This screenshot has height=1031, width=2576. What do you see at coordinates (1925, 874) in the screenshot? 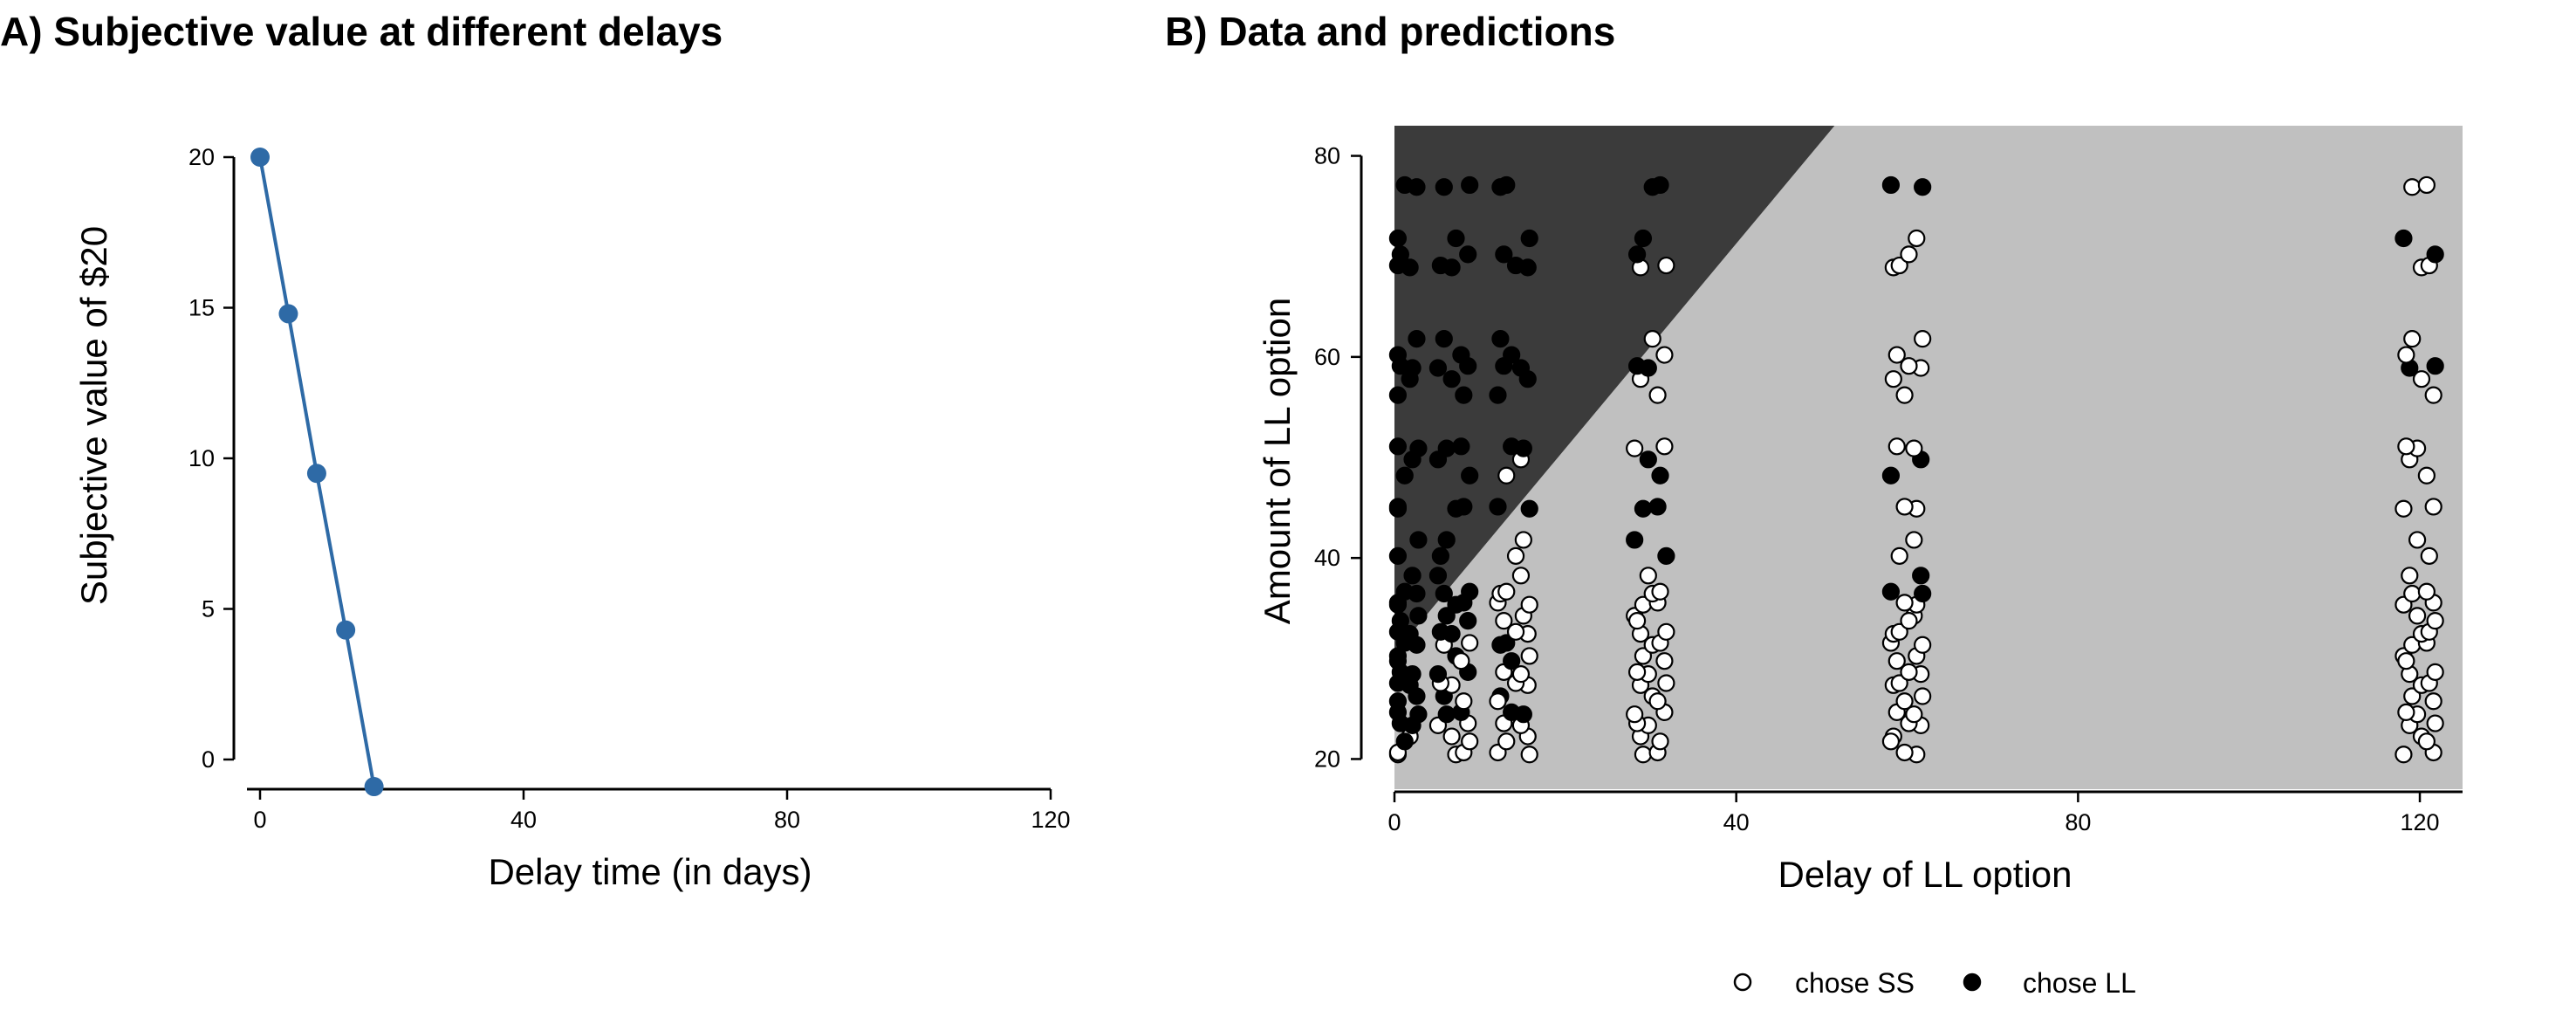
I see `panel-b-xlabel: Delay of LL option` at bounding box center [1925, 874].